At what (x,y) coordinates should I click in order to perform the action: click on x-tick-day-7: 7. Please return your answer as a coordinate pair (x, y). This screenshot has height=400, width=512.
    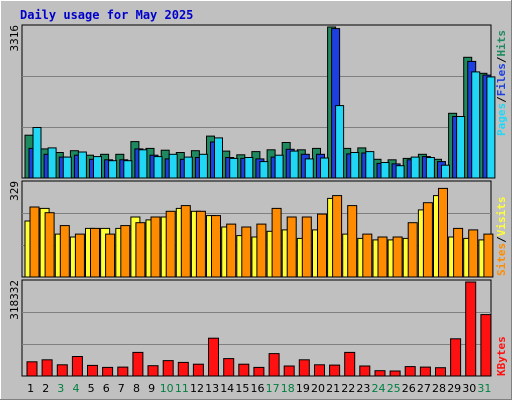
    Looking at the image, I should click on (121, 388).